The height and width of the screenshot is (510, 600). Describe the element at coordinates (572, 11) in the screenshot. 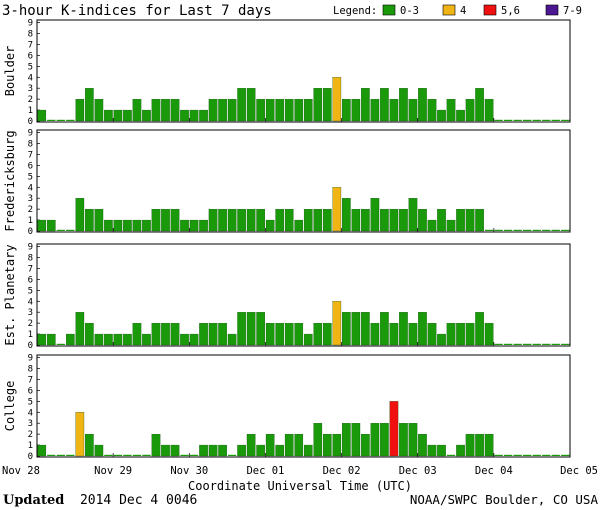

I see `legend-item-3-label: 7-9` at that location.